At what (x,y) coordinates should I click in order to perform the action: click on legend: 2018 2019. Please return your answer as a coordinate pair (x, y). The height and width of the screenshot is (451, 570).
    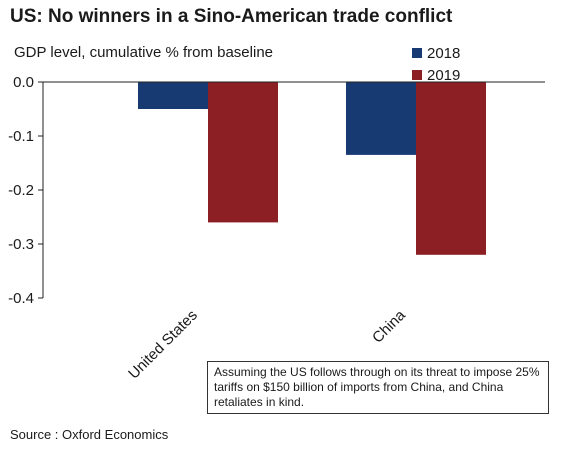
    Looking at the image, I should click on (436, 64).